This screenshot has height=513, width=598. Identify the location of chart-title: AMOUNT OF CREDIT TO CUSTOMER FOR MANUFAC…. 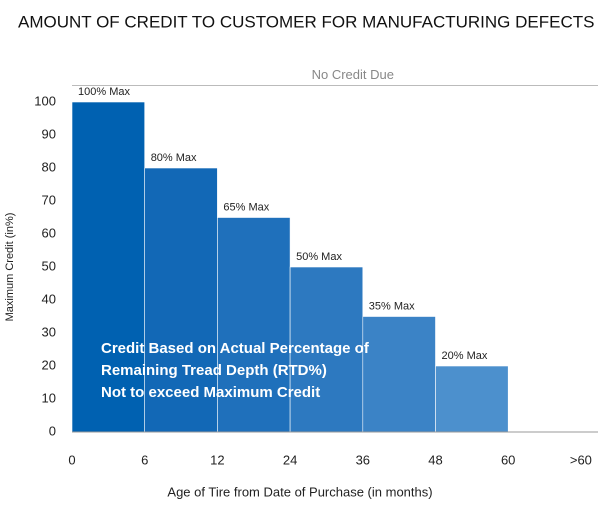
(306, 21).